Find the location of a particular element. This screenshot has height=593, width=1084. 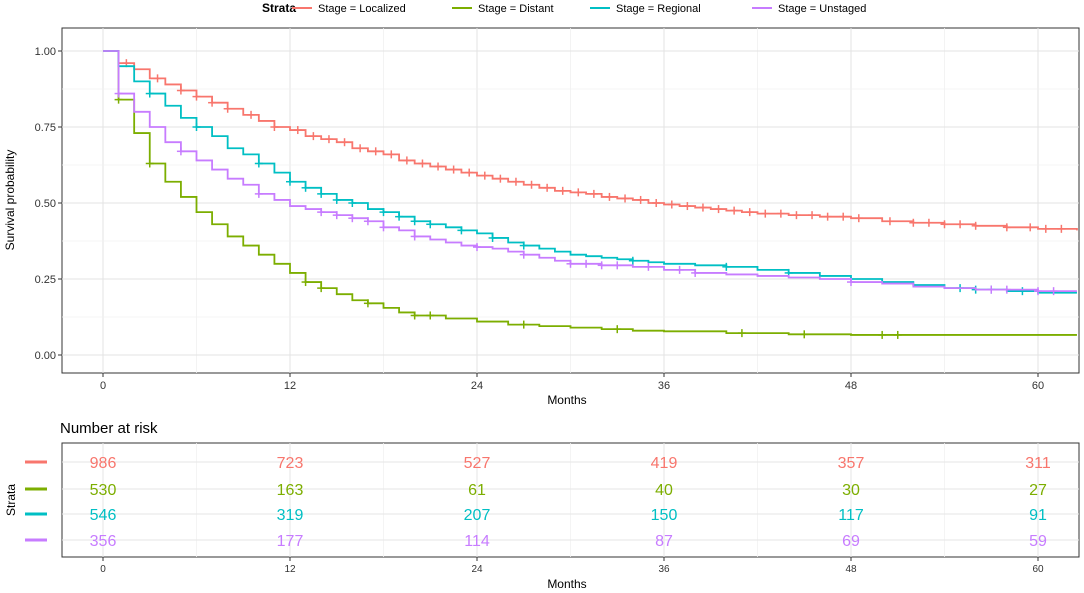

risk-count: 356 is located at coordinates (103, 541).